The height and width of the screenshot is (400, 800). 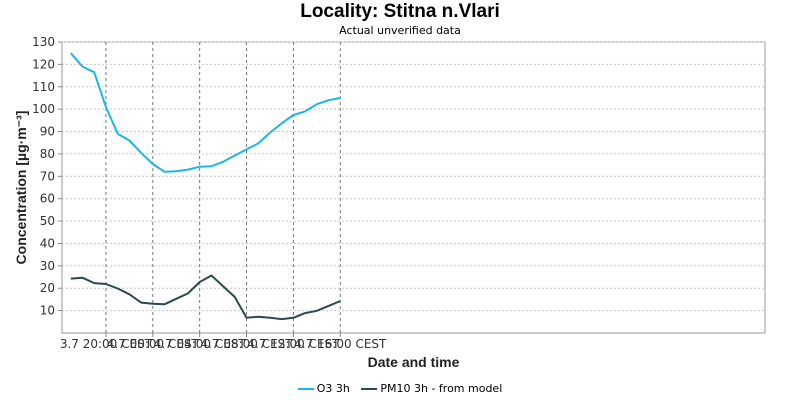 I want to click on legend-swatch-pm10, so click(x=369, y=388).